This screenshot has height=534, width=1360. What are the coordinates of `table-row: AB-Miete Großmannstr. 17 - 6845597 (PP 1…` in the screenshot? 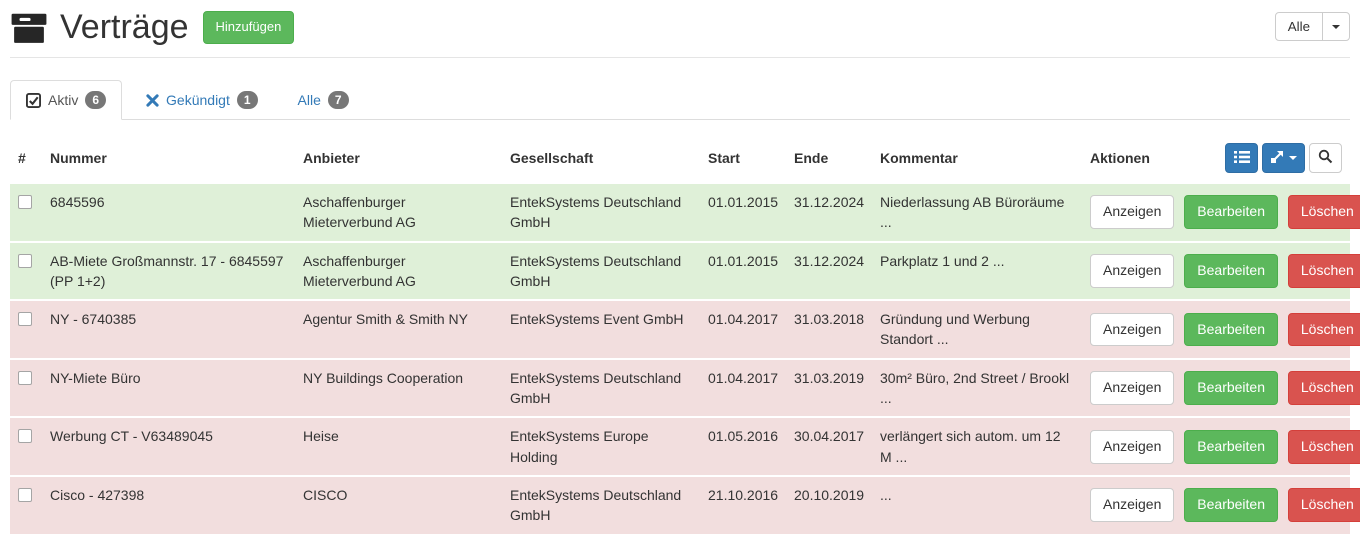 It's located at (685, 270).